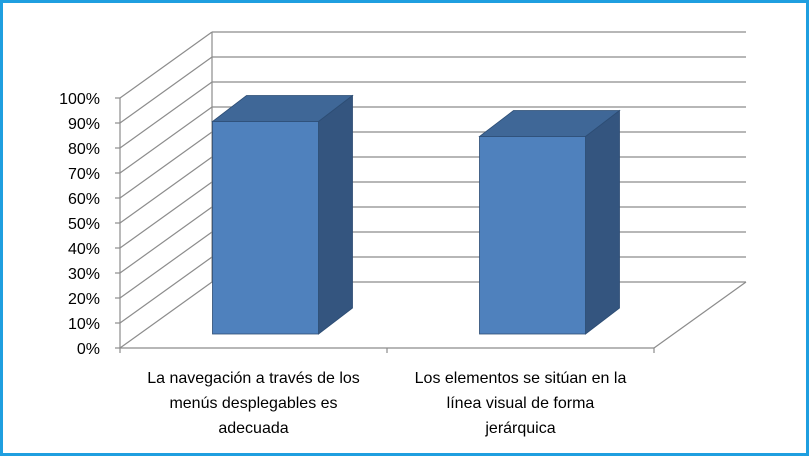 This screenshot has height=456, width=809. Describe the element at coordinates (521, 403) in the screenshot. I see `x-category-label: línea visual de forma` at that location.